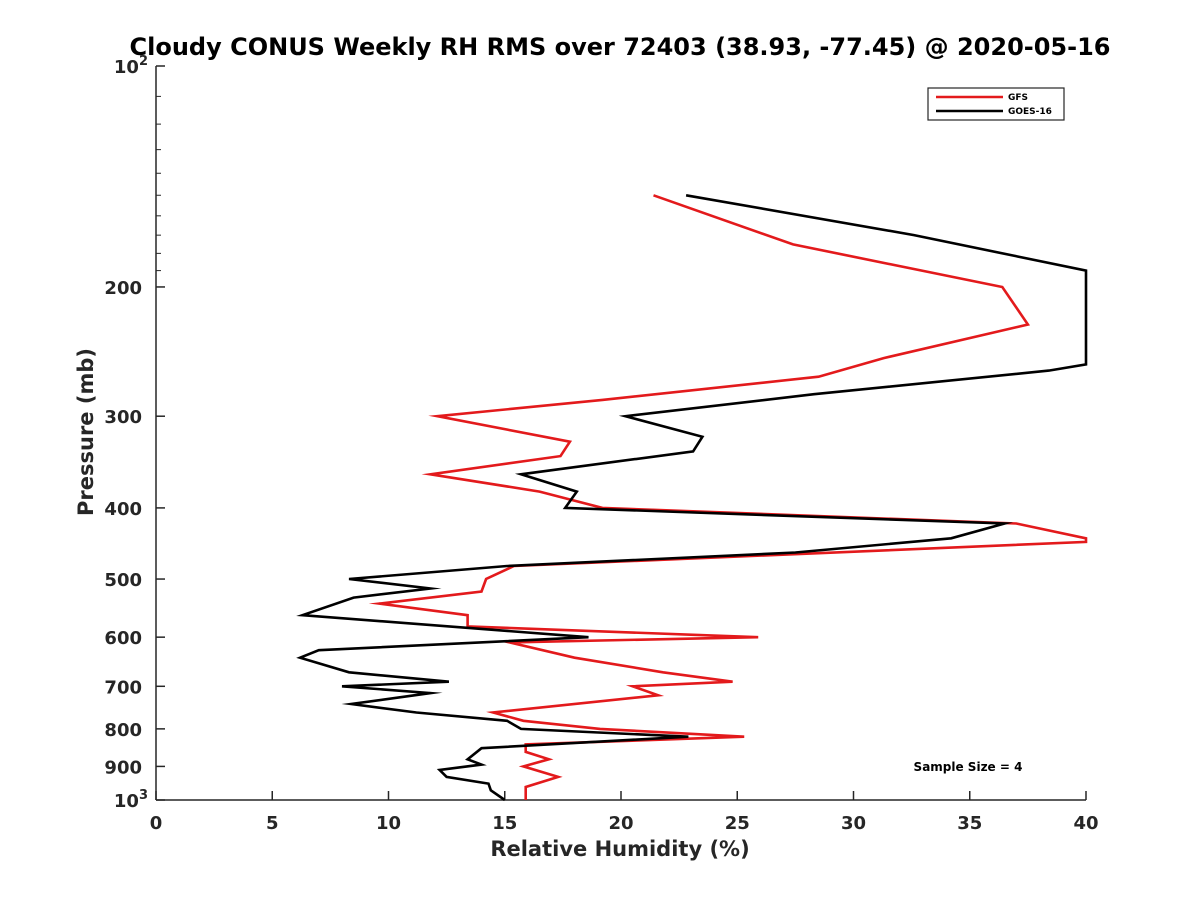 The width and height of the screenshot is (1200, 900). What do you see at coordinates (619, 849) in the screenshot?
I see `x-axis-label: Relative Humidity (%)` at bounding box center [619, 849].